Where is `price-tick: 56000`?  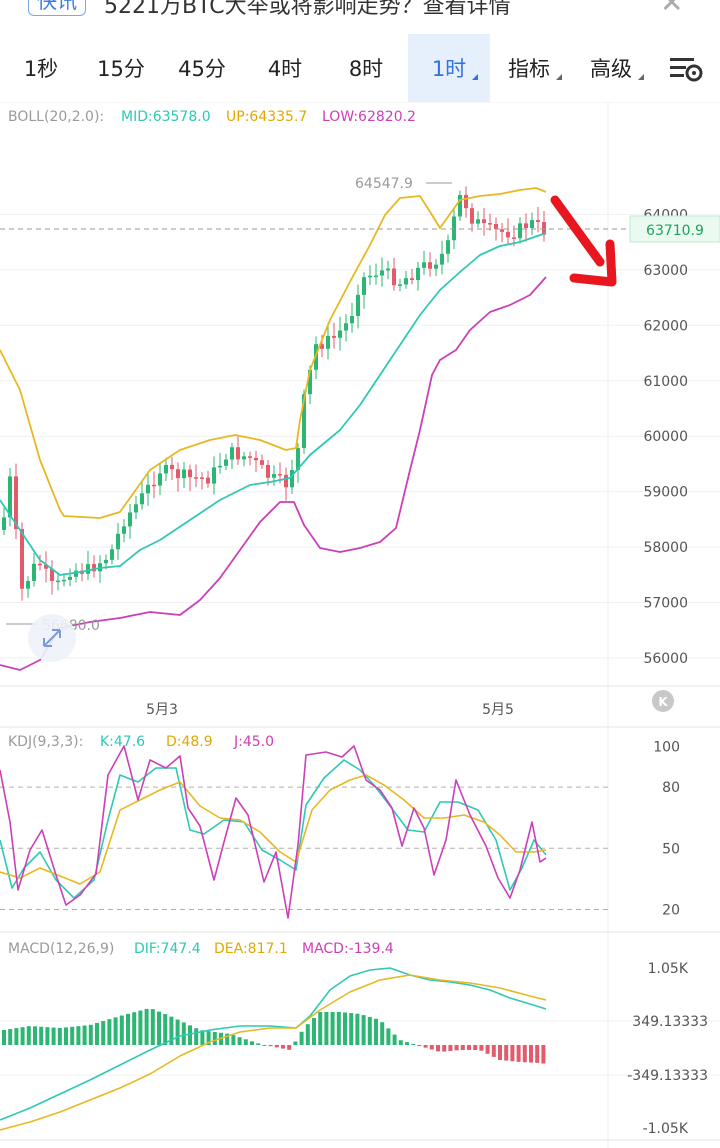
price-tick: 56000 is located at coordinates (665, 659).